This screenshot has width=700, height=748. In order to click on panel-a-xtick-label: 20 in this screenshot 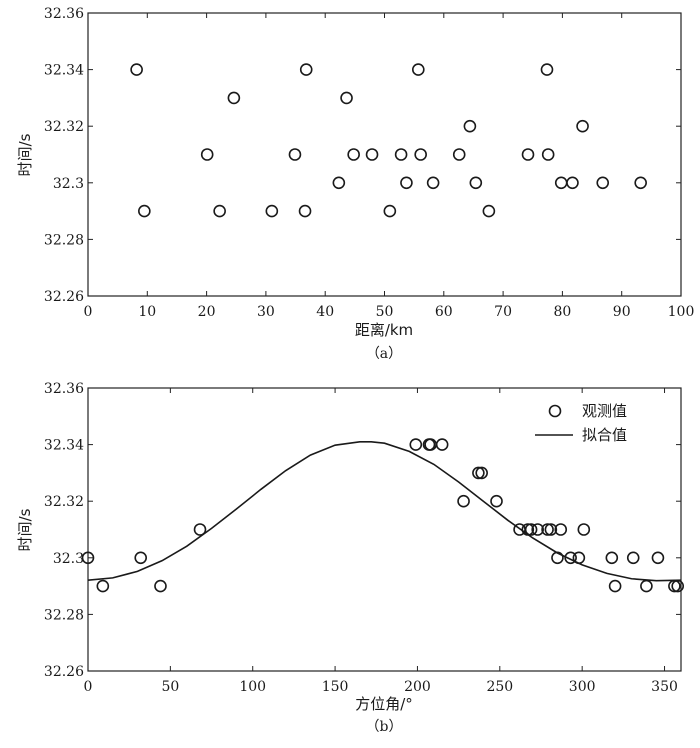, I will do `click(207, 312)`.